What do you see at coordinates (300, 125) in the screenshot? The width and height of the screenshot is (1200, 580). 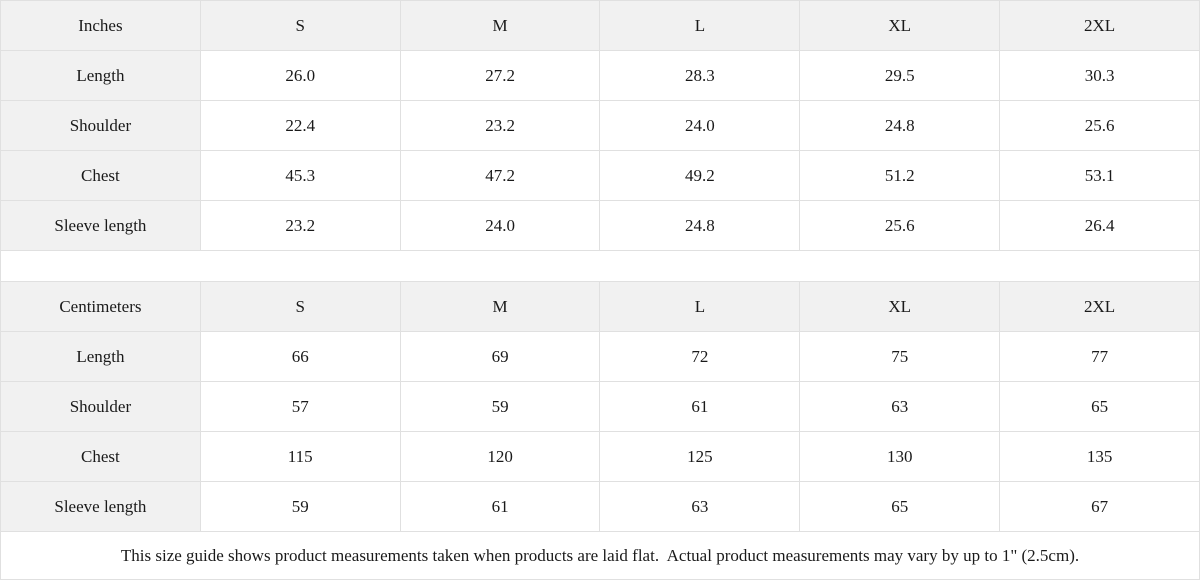 I see `measurement-value-cell: 22.4` at bounding box center [300, 125].